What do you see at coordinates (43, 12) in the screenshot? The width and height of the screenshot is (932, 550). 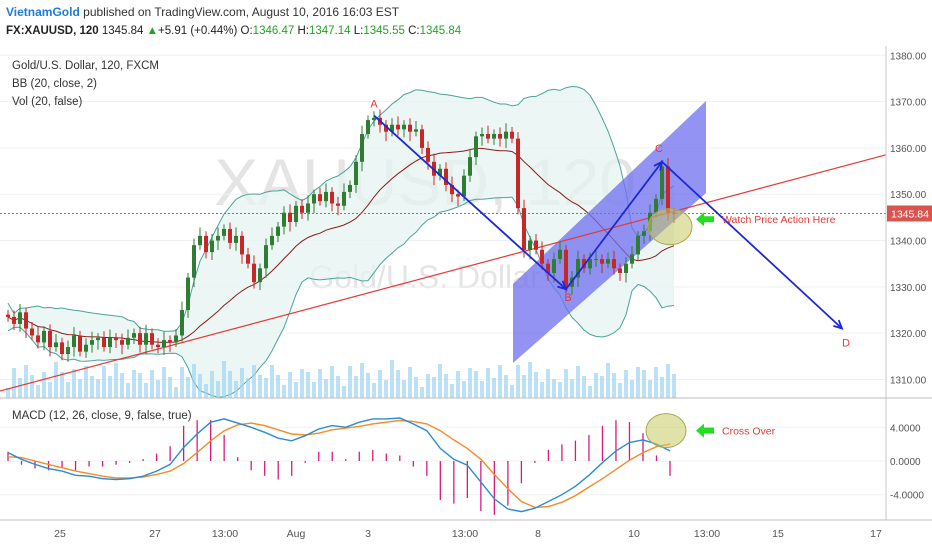 I see `author-link: VietnamGold` at bounding box center [43, 12].